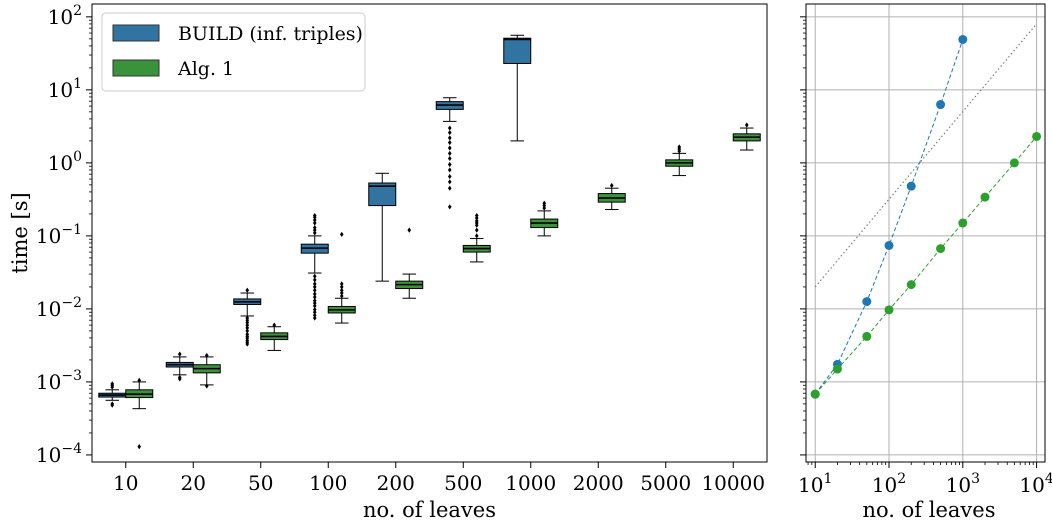  What do you see at coordinates (963, 484) in the screenshot?
I see `right-x-tick-label: 10³` at bounding box center [963, 484].